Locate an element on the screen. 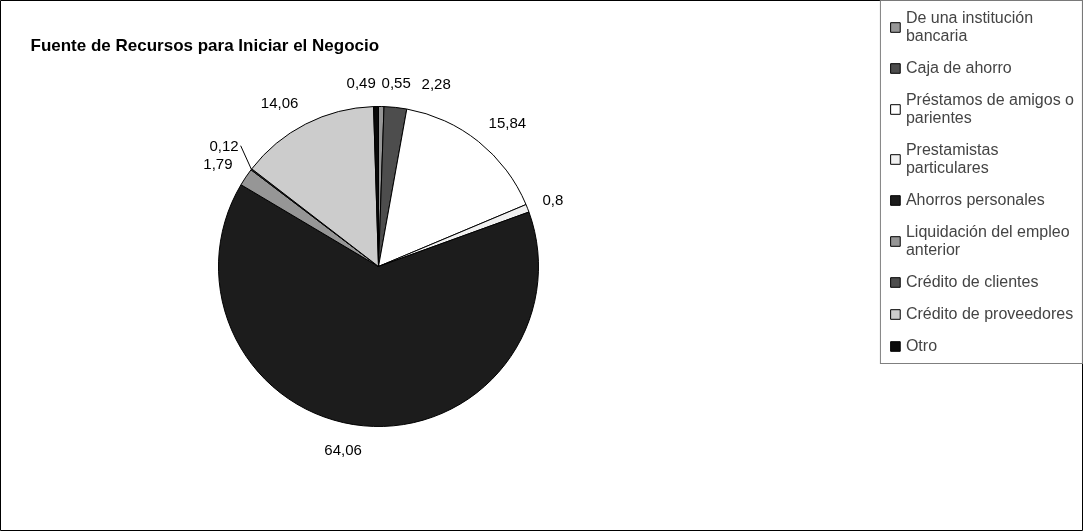 The height and width of the screenshot is (531, 1083). text: Fuente de Recursos para Iniciar el Negocio is located at coordinates (205, 45).